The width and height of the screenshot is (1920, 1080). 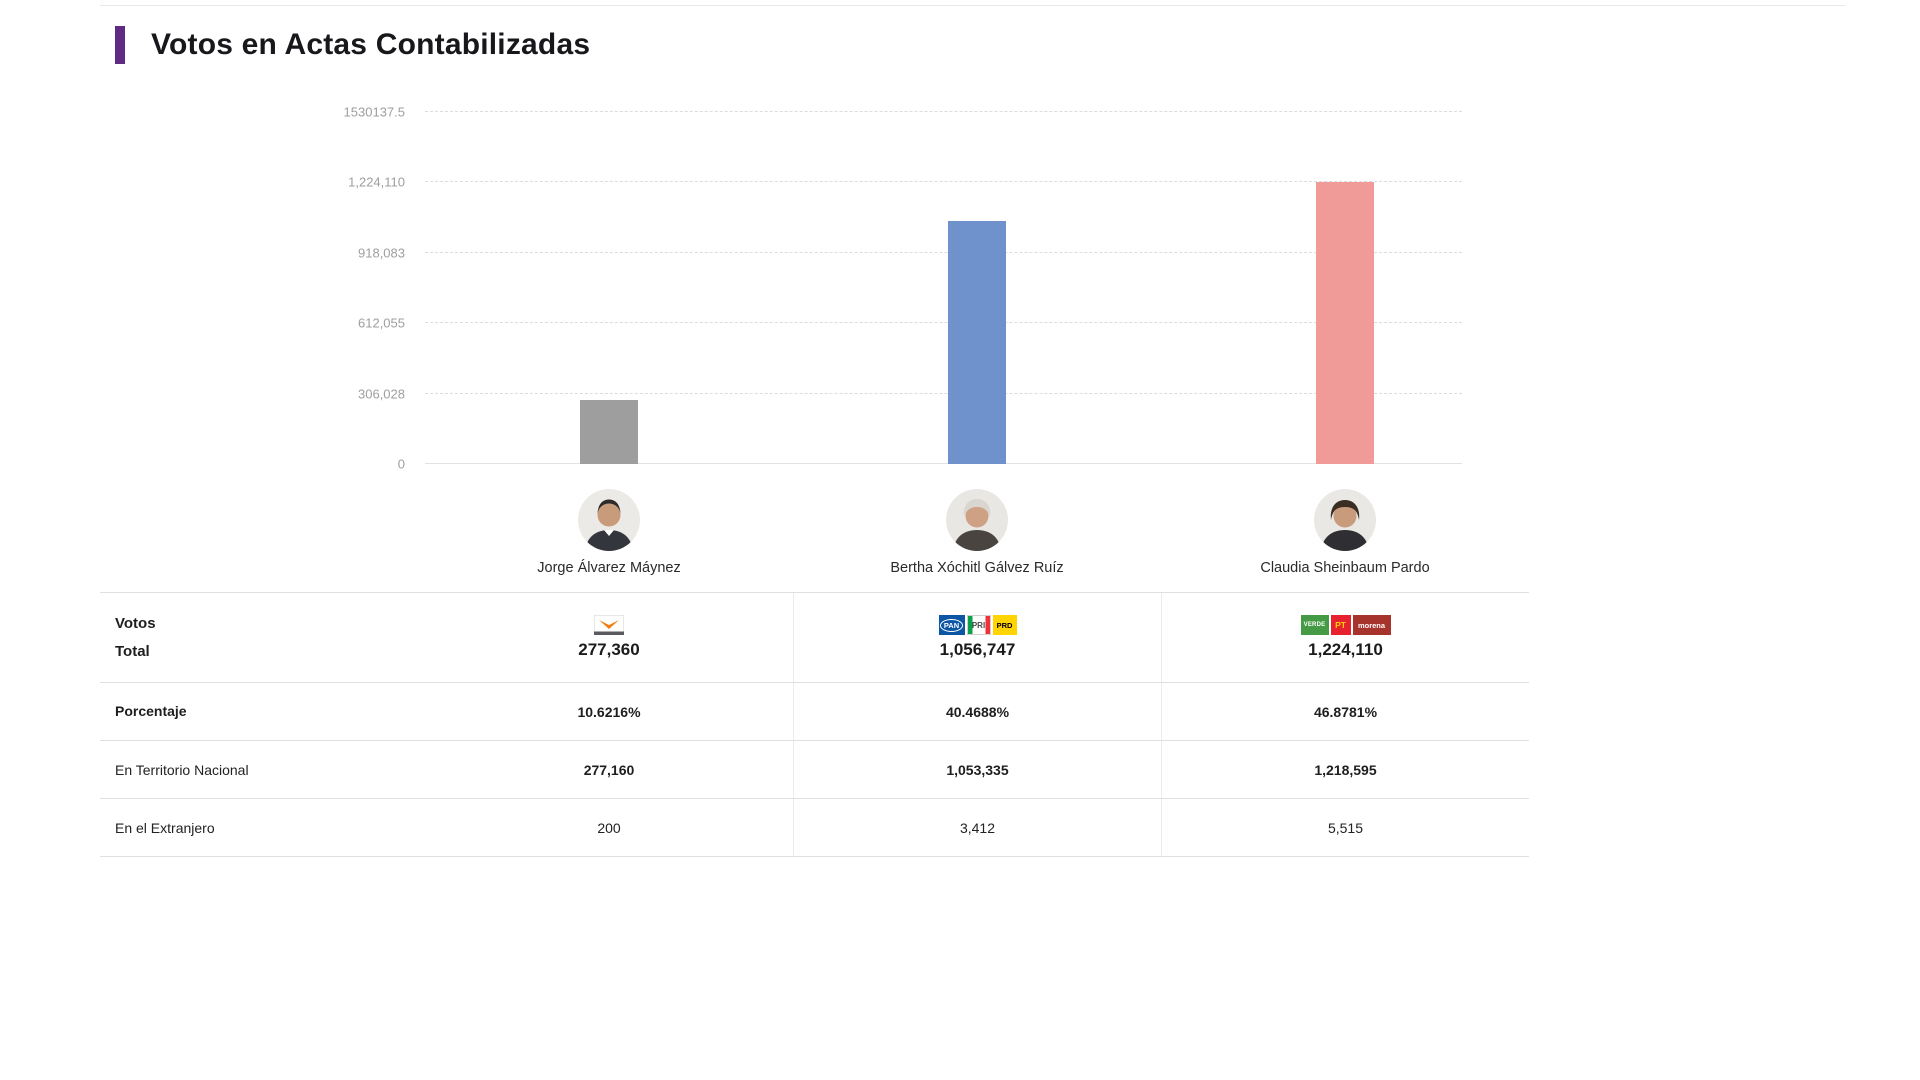 I want to click on territorio-label: En Territorio Nacional, so click(x=182, y=769).